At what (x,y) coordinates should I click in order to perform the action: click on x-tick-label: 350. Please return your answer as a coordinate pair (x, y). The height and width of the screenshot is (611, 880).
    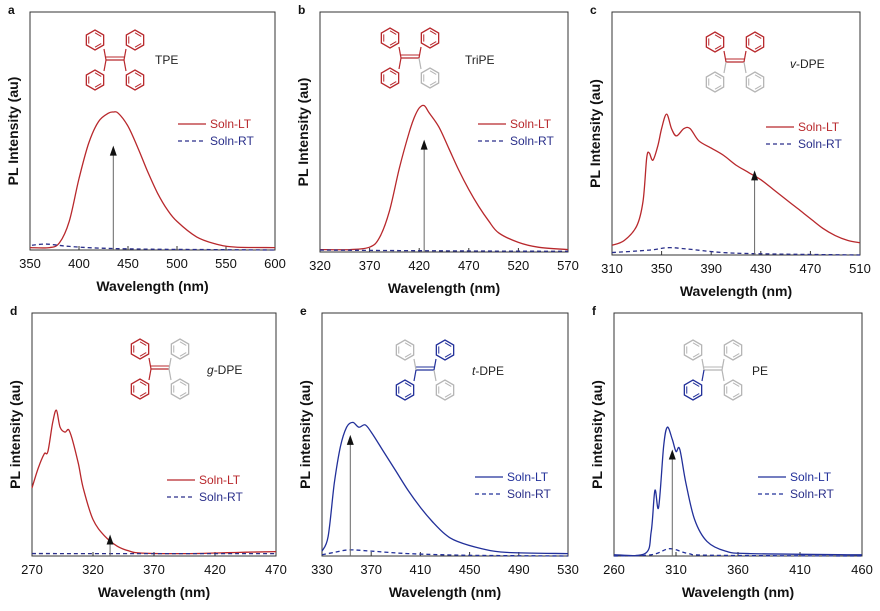
    Looking at the image, I should click on (30, 263).